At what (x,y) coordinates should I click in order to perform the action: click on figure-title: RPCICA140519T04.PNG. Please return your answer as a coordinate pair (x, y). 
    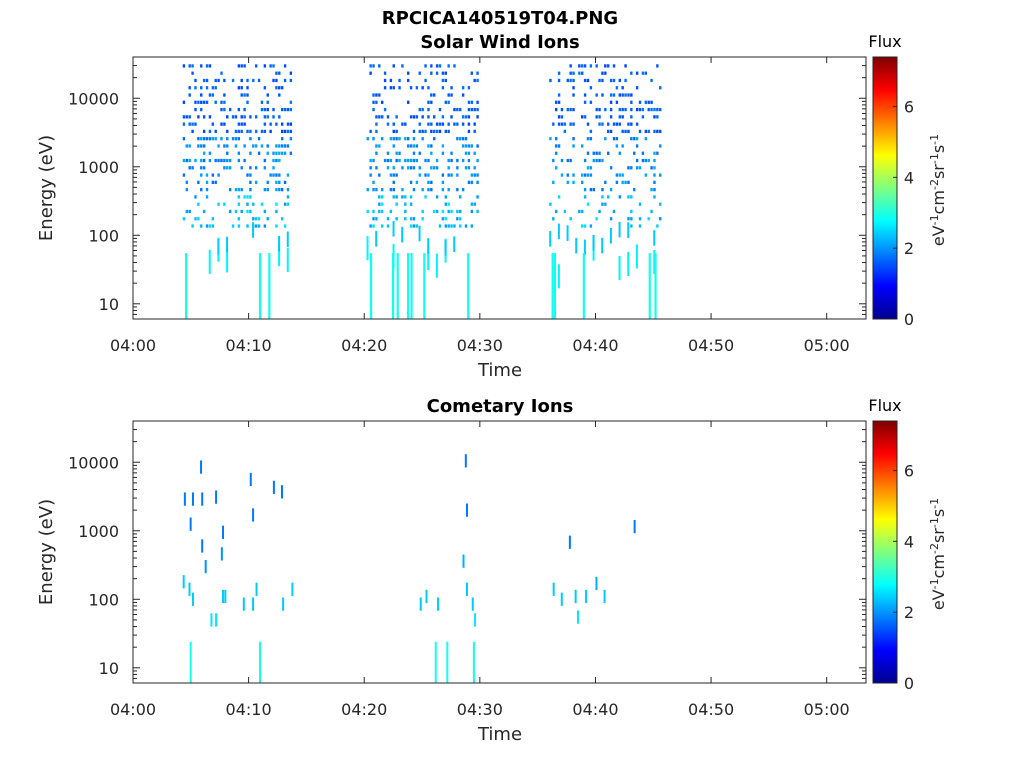
    Looking at the image, I should click on (500, 18).